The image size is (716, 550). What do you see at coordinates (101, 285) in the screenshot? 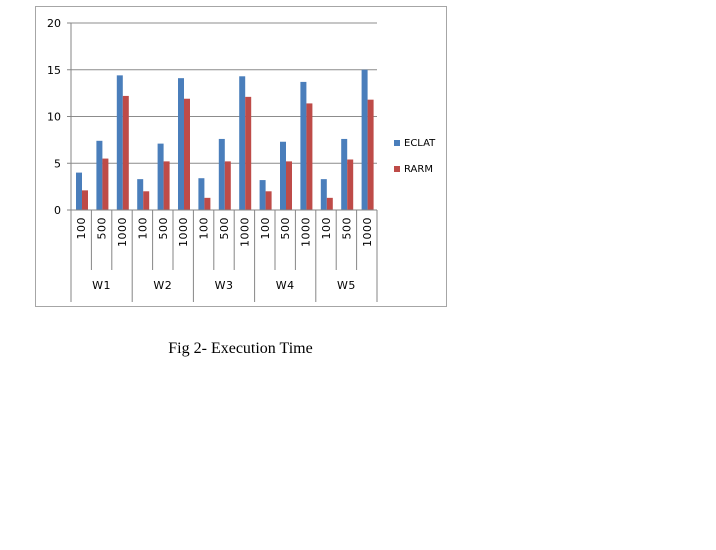
I see `group-label: W1` at bounding box center [101, 285].